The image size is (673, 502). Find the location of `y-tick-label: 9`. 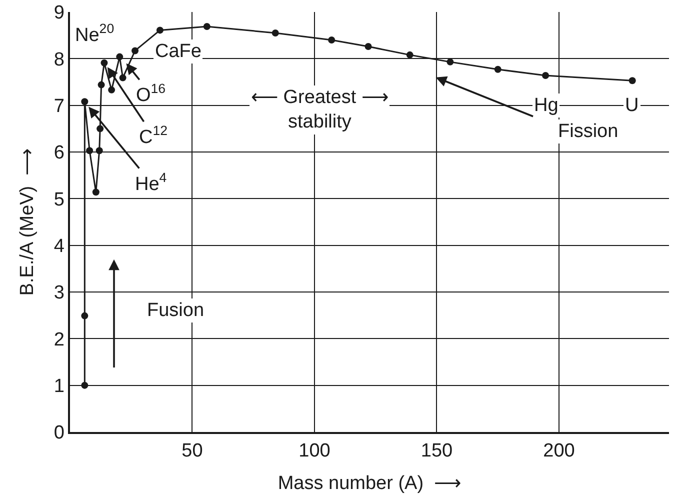

y-tick-label: 9 is located at coordinates (59, 13).